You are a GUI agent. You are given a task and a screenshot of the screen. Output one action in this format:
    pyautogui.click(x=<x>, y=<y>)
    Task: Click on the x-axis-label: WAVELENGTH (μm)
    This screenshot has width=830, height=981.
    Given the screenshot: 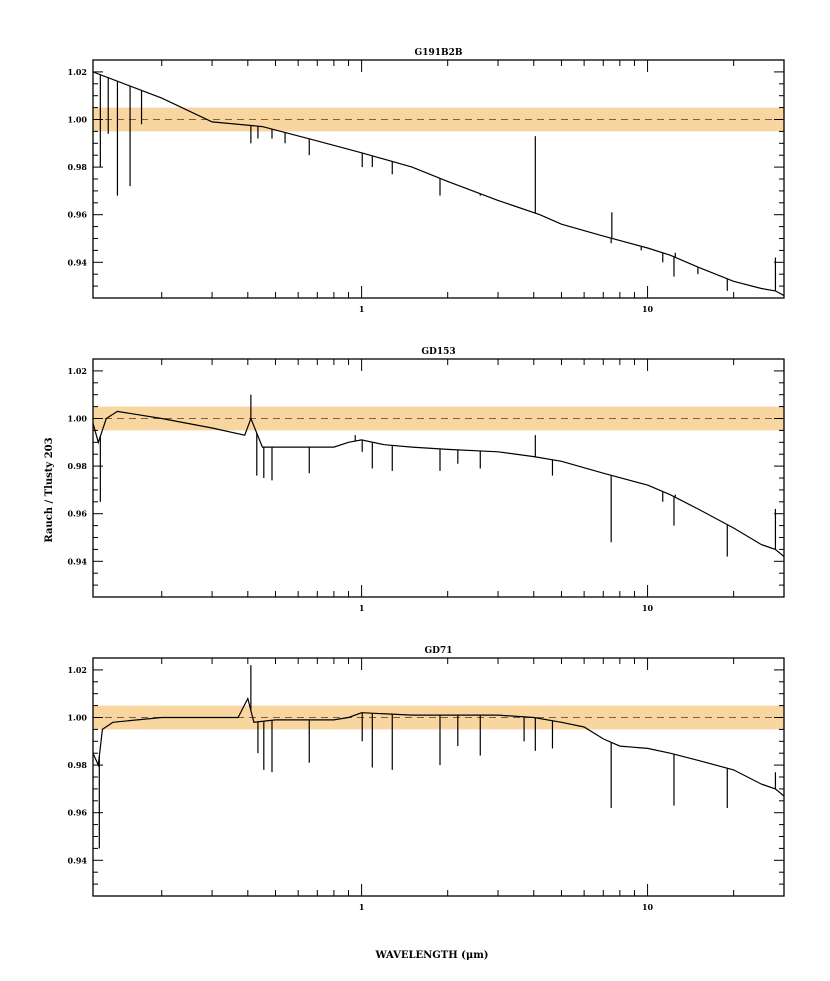 What is the action you would take?
    pyautogui.click(x=431, y=955)
    